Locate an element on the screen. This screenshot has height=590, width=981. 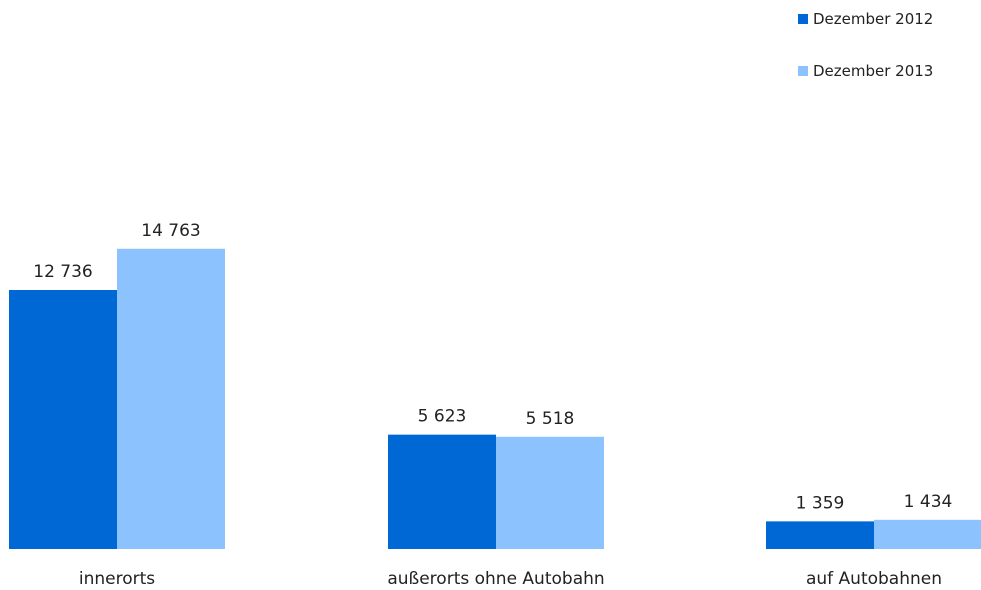
category-label-2: auf Autobahnen is located at coordinates (874, 579).